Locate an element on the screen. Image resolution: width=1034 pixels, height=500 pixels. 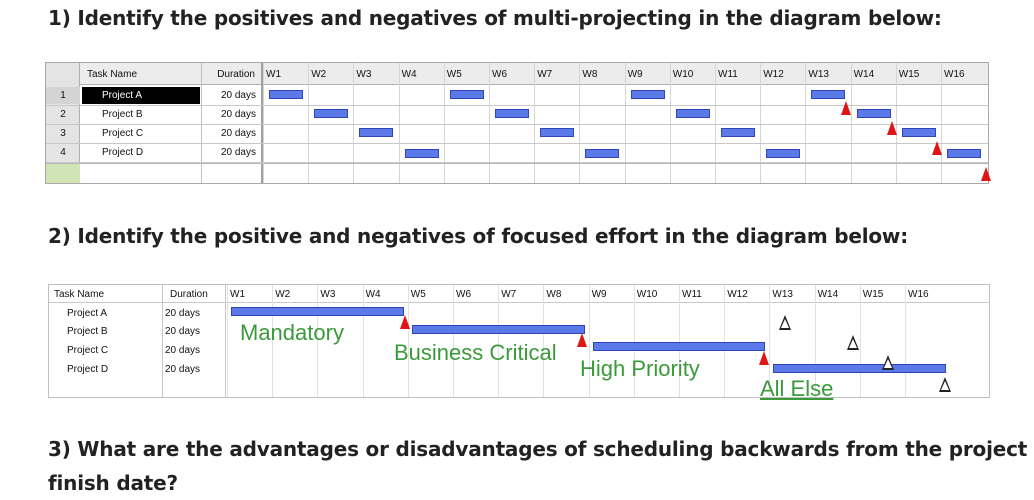
week-header: W16 is located at coordinates (954, 74).